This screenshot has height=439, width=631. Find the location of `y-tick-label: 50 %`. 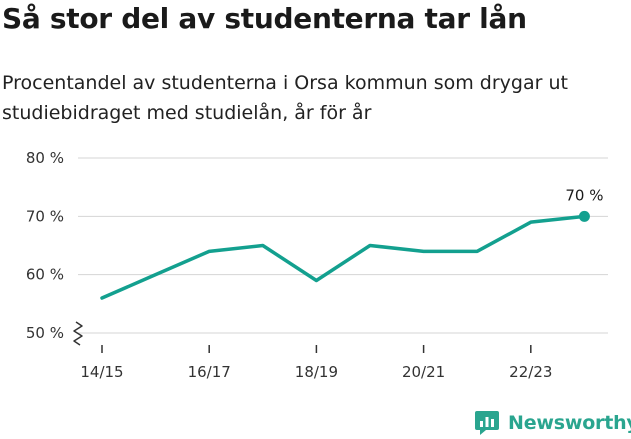

y-tick-label: 50 % is located at coordinates (45, 333).